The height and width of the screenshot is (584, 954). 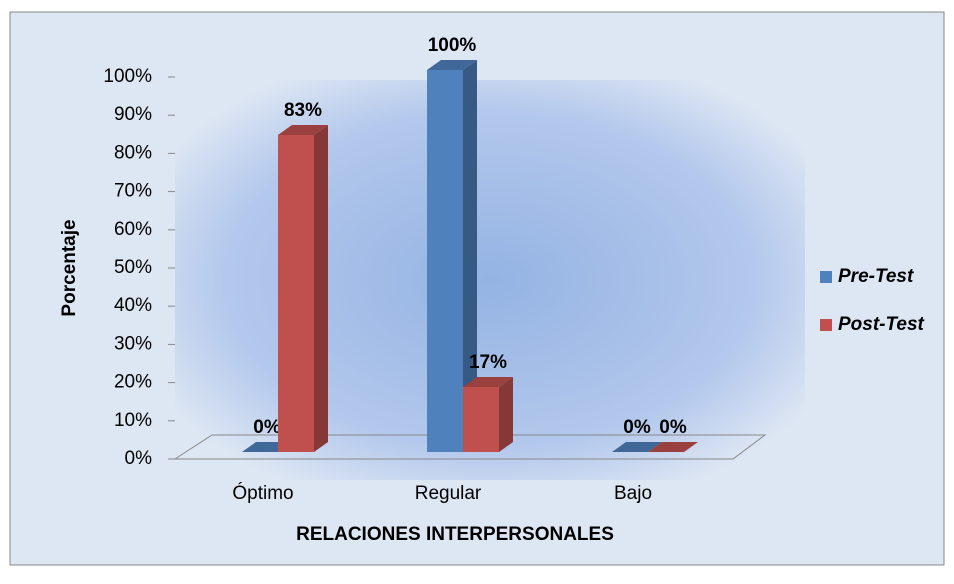 What do you see at coordinates (303, 110) in the screenshot?
I see `value-label: 83%` at bounding box center [303, 110].